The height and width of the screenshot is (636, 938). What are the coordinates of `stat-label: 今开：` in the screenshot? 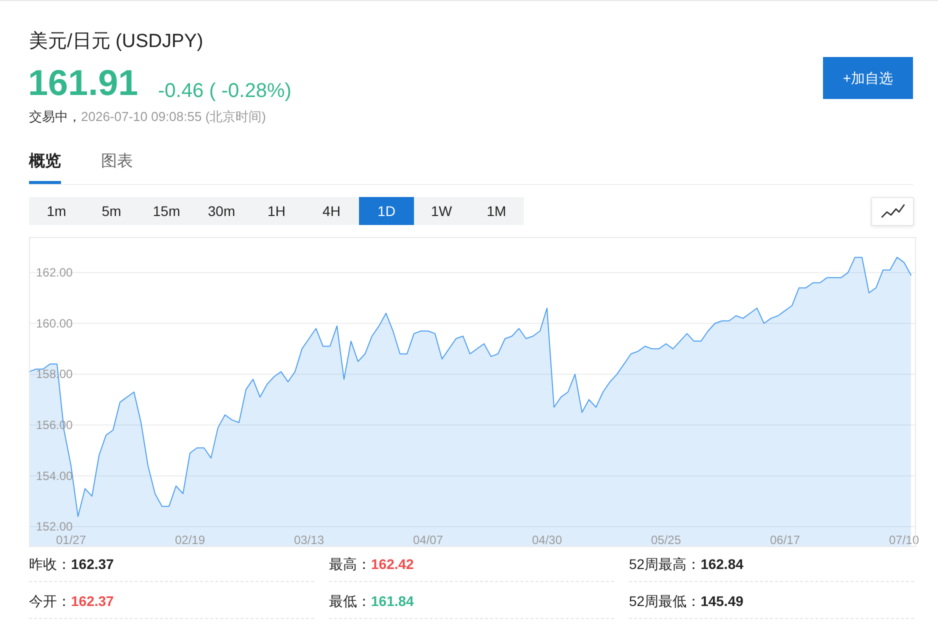 It's located at (50, 601).